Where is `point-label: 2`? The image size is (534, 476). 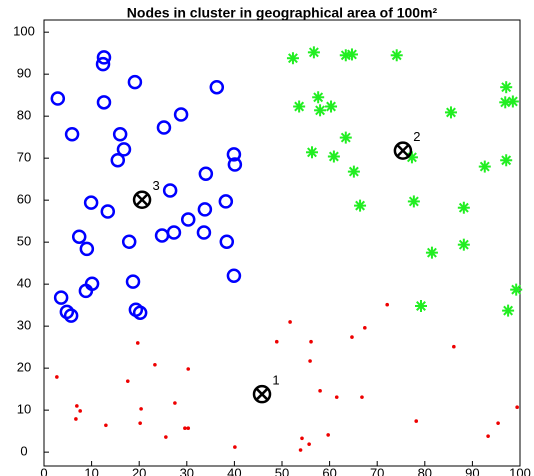
point-label: 2 is located at coordinates (416, 136).